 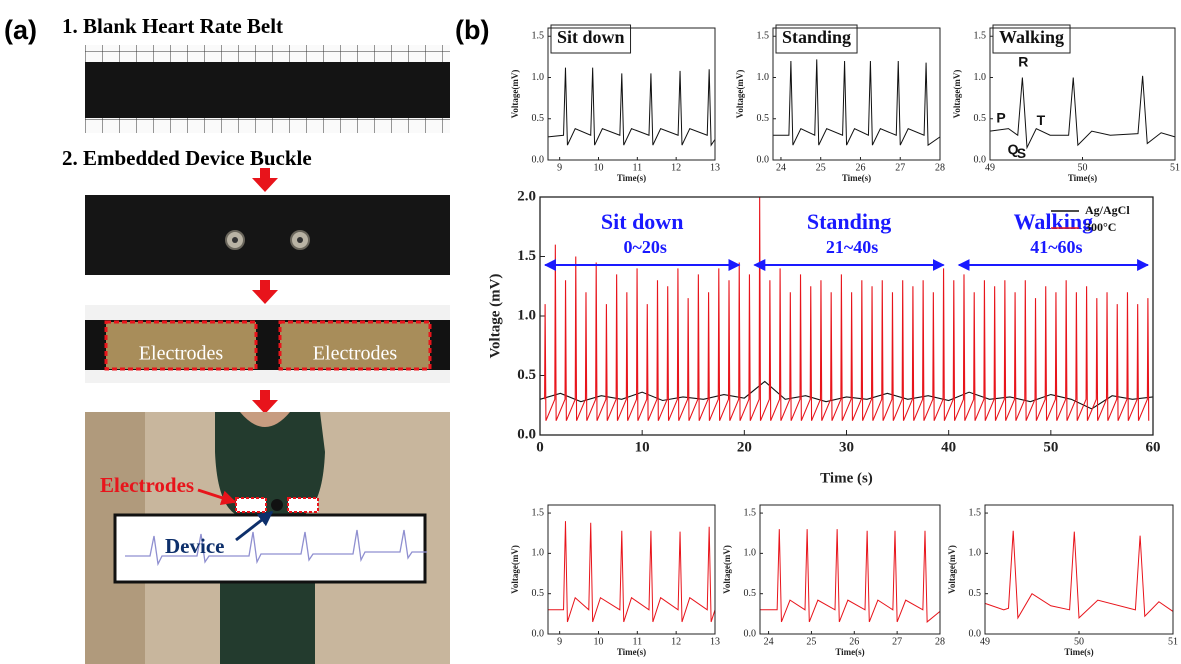 I want to click on phase-range: 21~40s, so click(x=852, y=247).